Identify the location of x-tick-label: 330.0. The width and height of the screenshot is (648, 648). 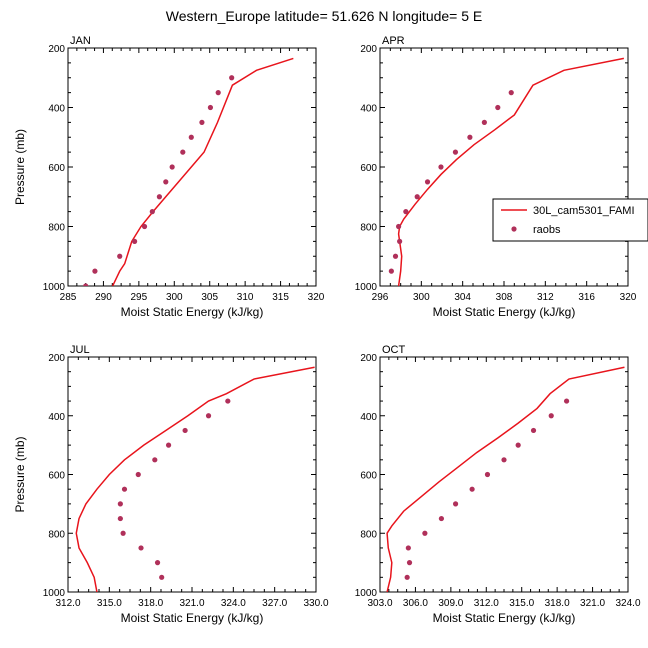
(315, 603).